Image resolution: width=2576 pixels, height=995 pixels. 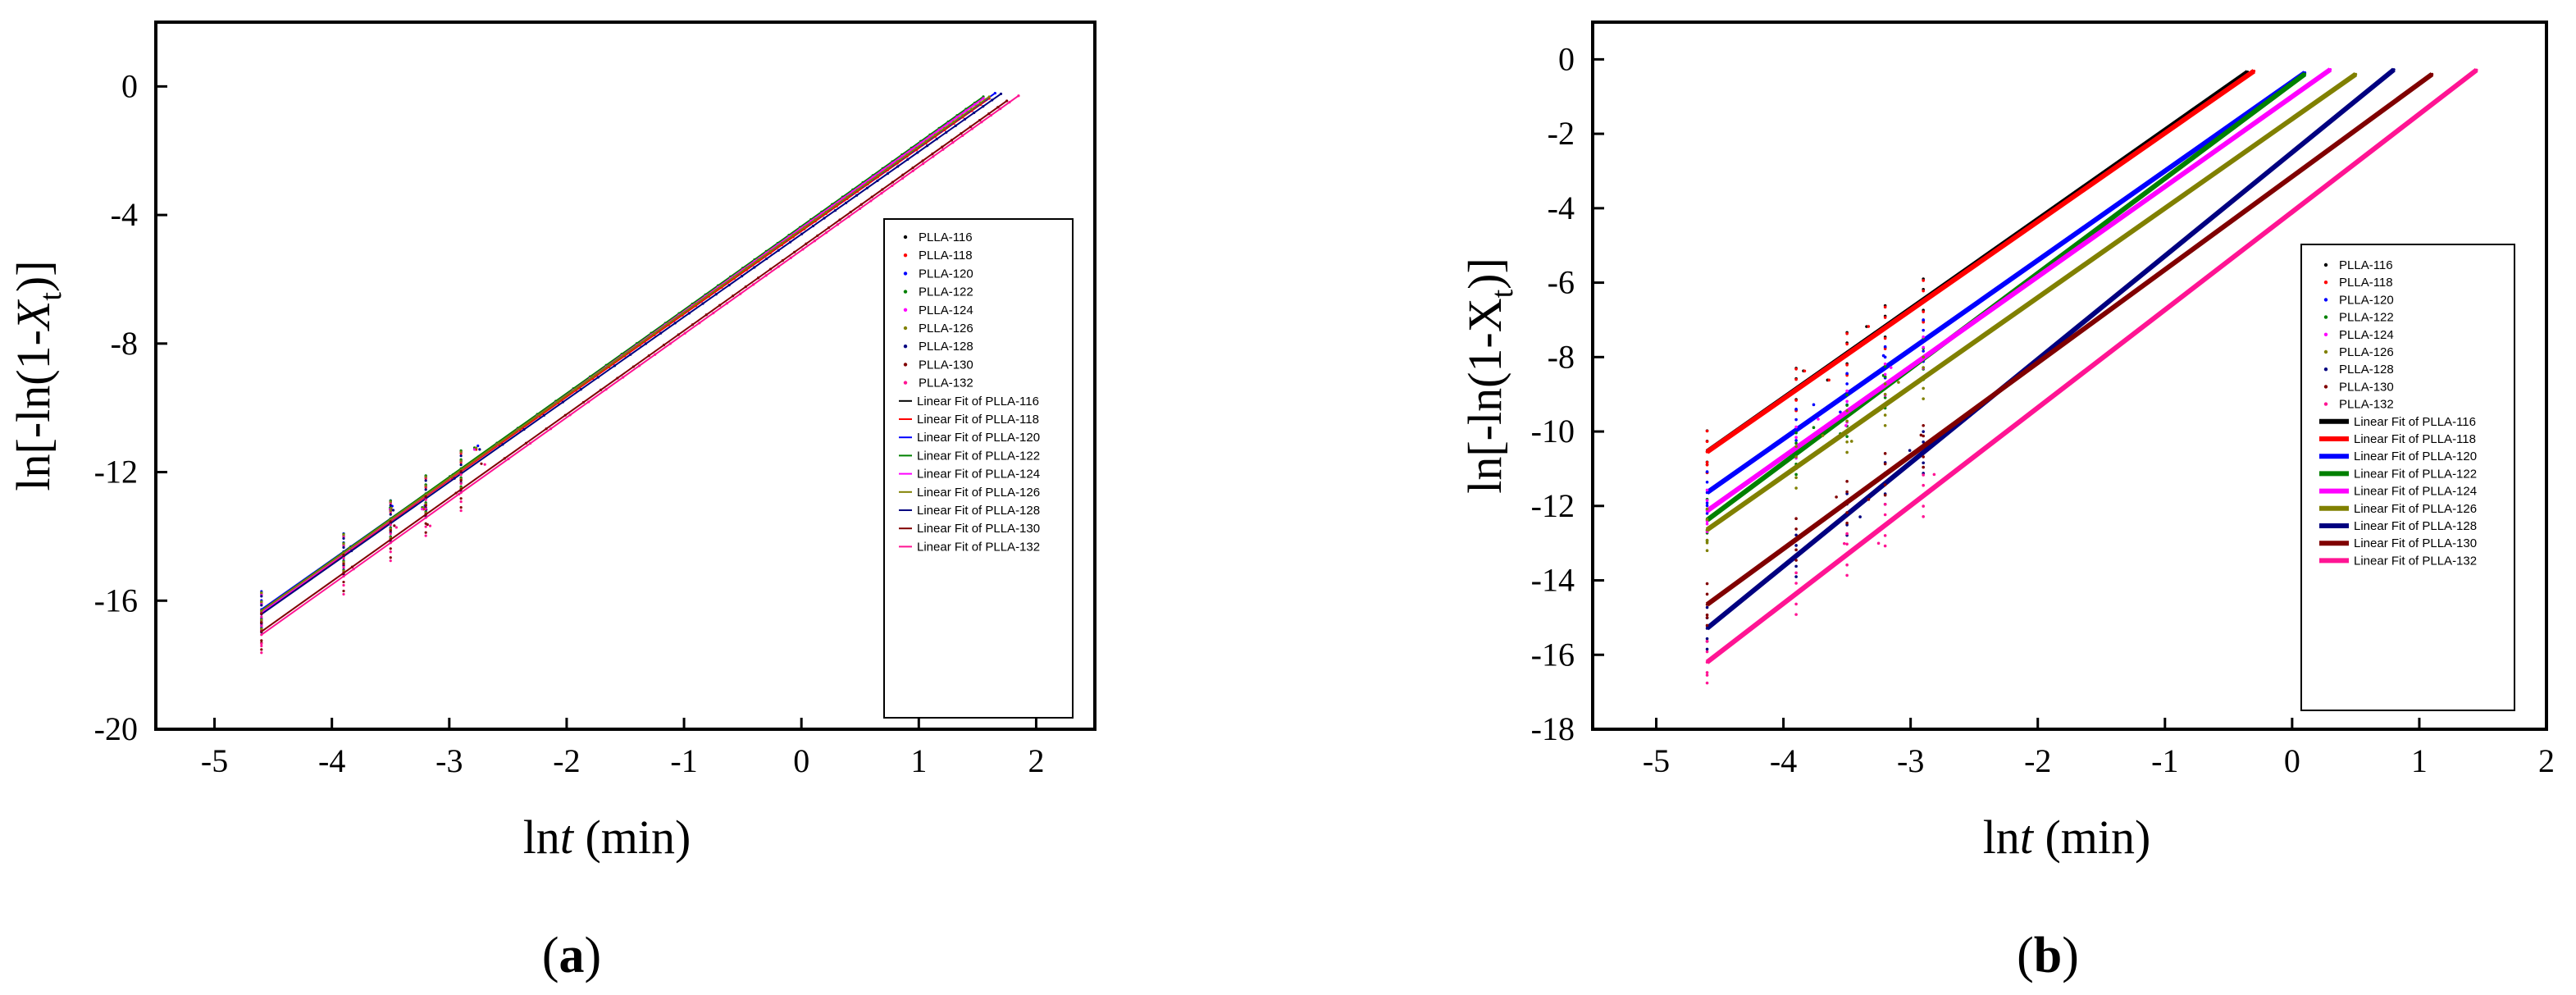 I want to click on x-tick-label: -5, so click(x=214, y=760).